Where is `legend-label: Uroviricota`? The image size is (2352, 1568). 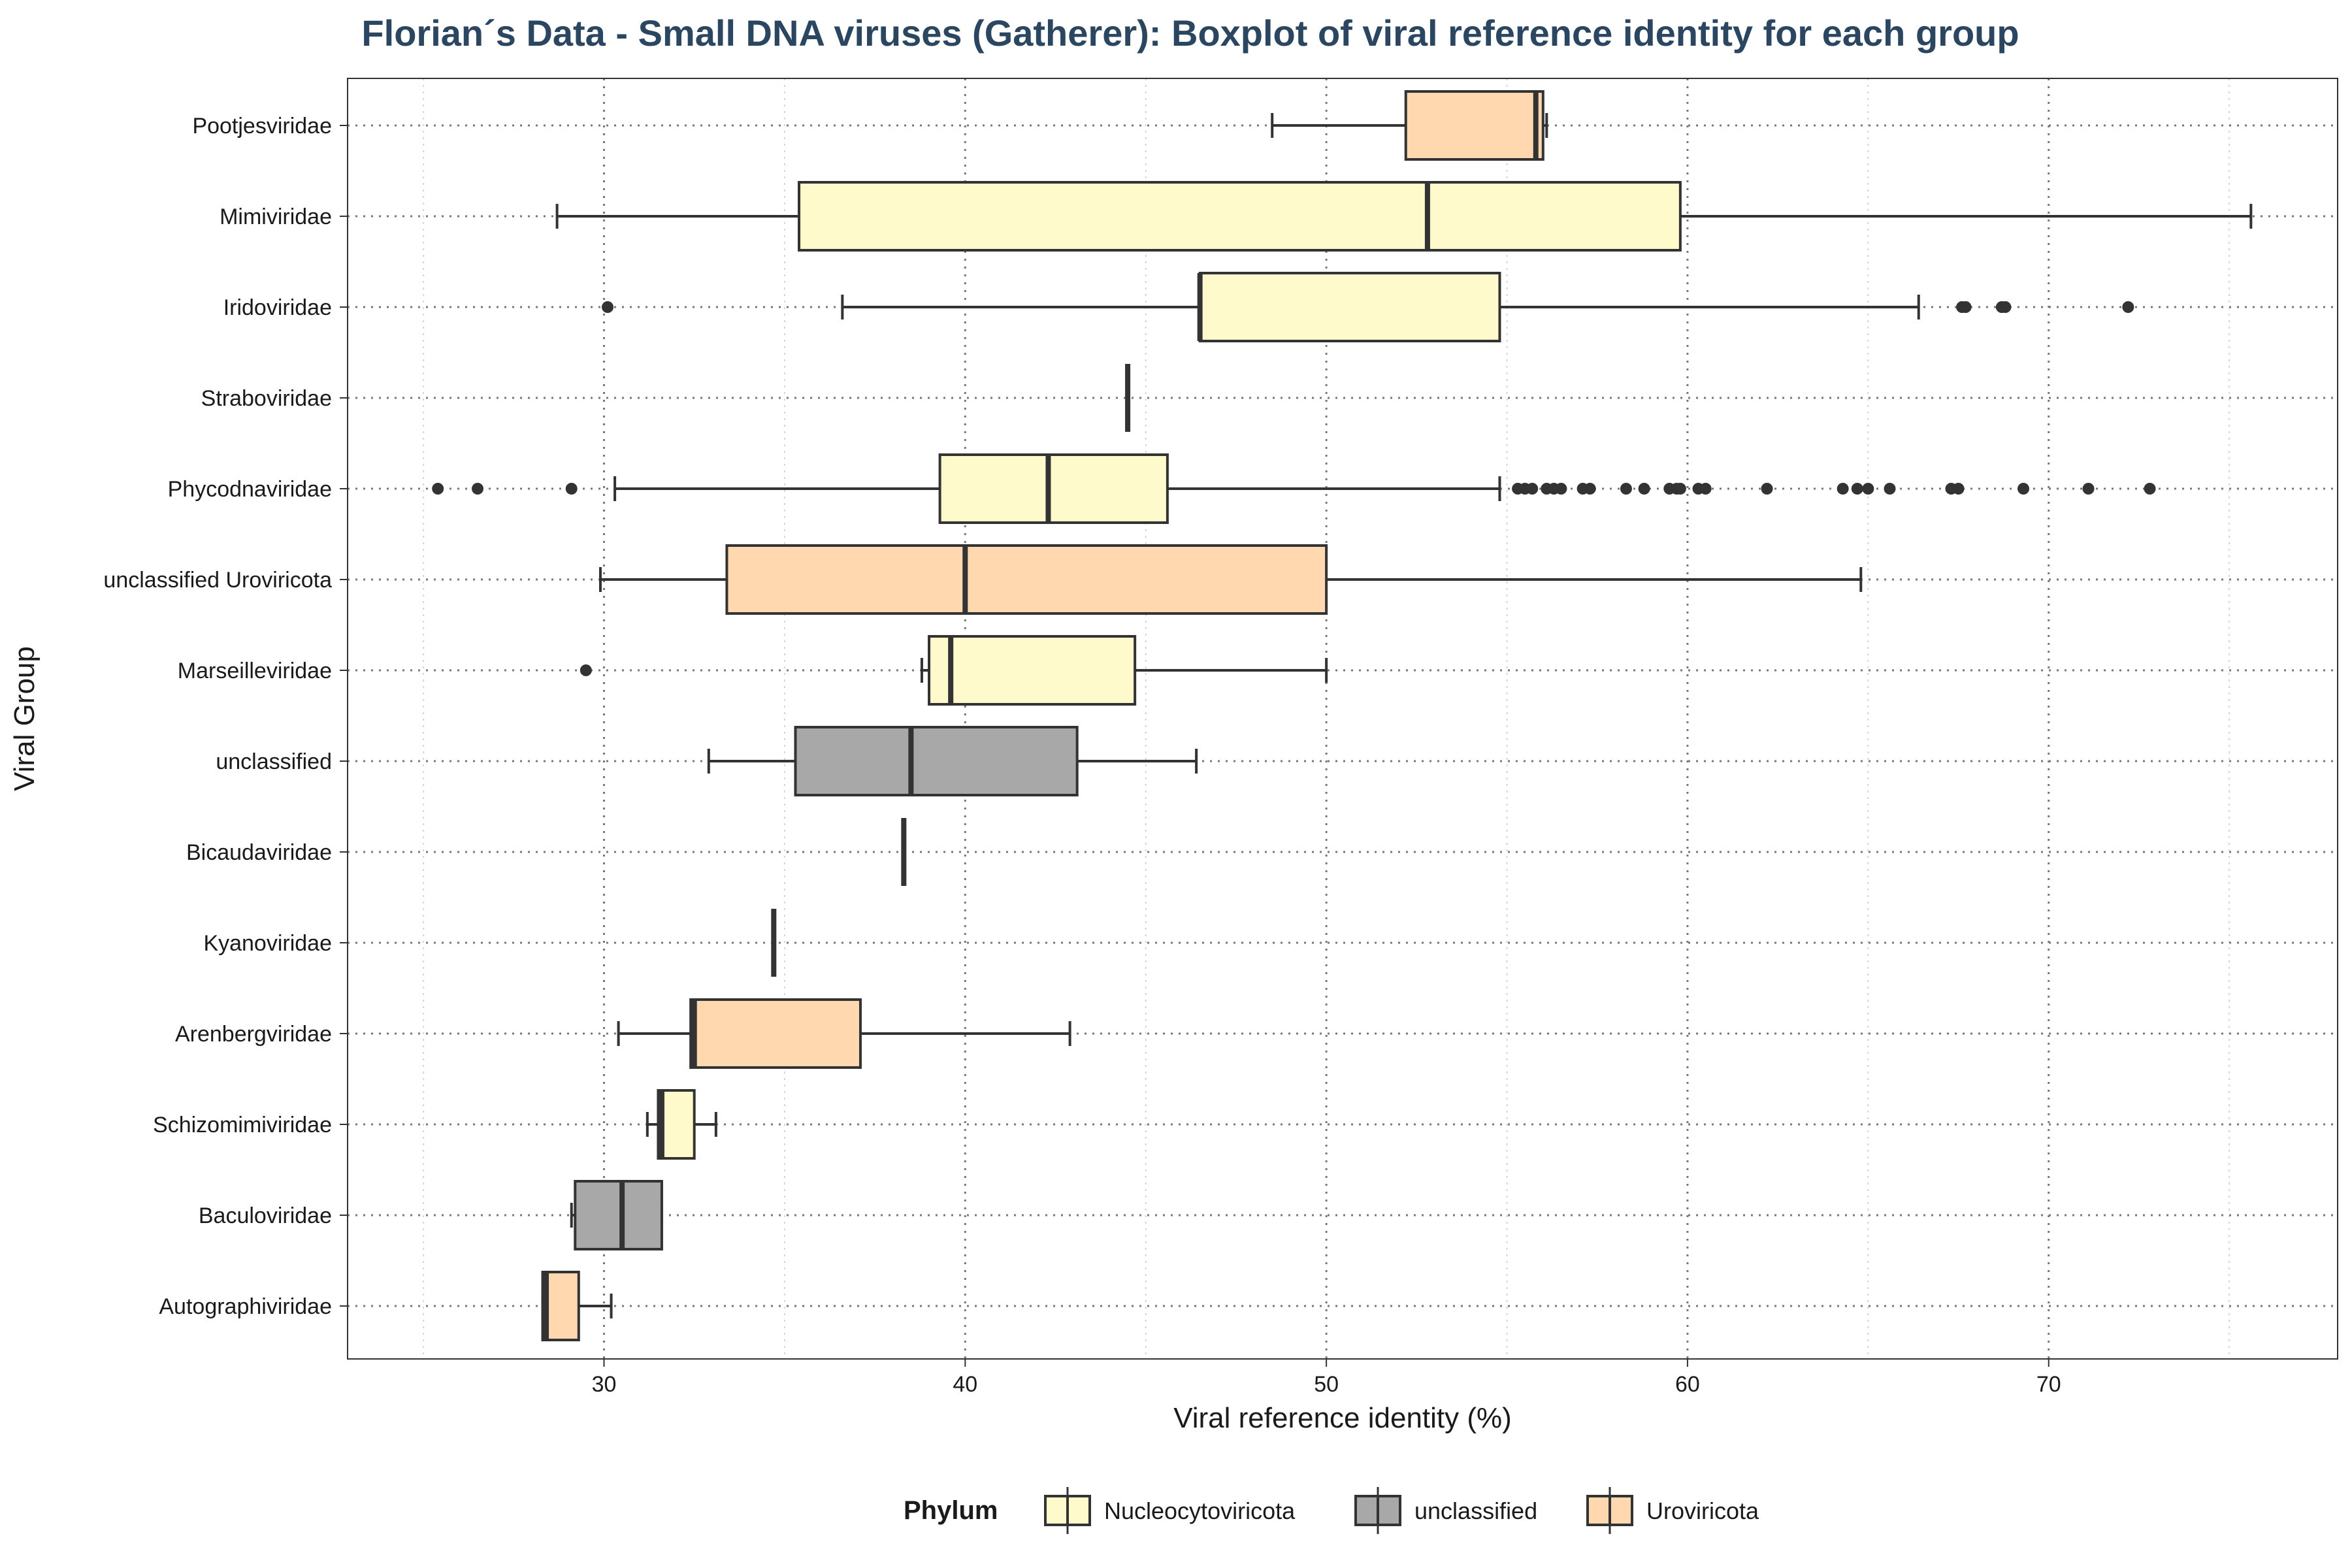
legend-label: Uroviricota is located at coordinates (1702, 1510).